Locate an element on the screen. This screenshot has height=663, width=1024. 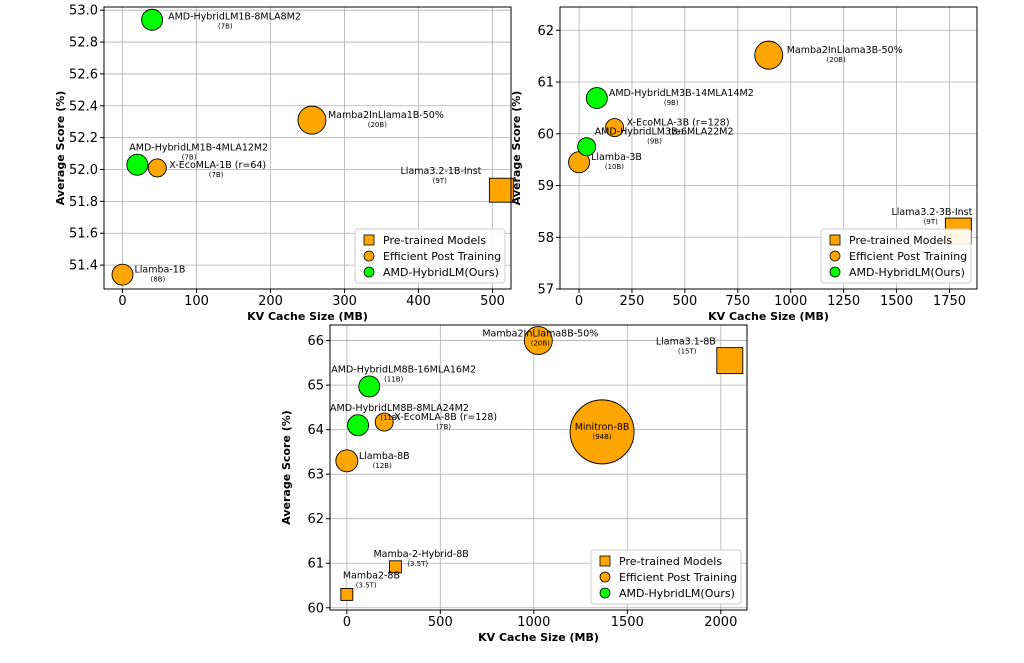
point-label: Llama3.2-3B-Inst is located at coordinates (932, 212).